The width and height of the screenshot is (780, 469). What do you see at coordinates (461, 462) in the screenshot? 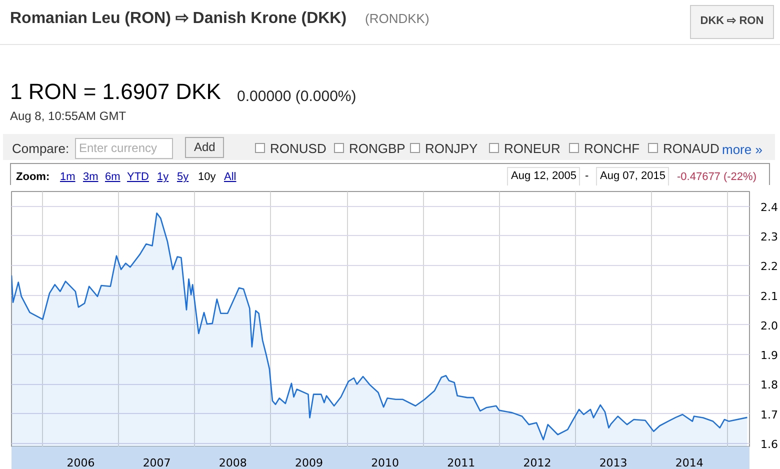
I see `x-tick-label: 2011` at bounding box center [461, 462].